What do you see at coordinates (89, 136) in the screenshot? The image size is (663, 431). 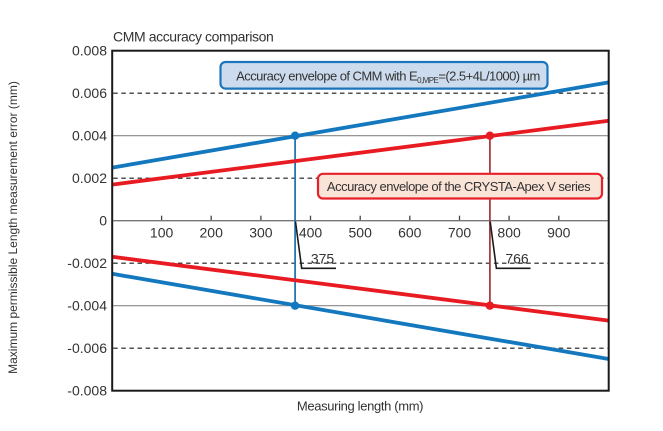 I see `svg-text: 0.004` at bounding box center [89, 136].